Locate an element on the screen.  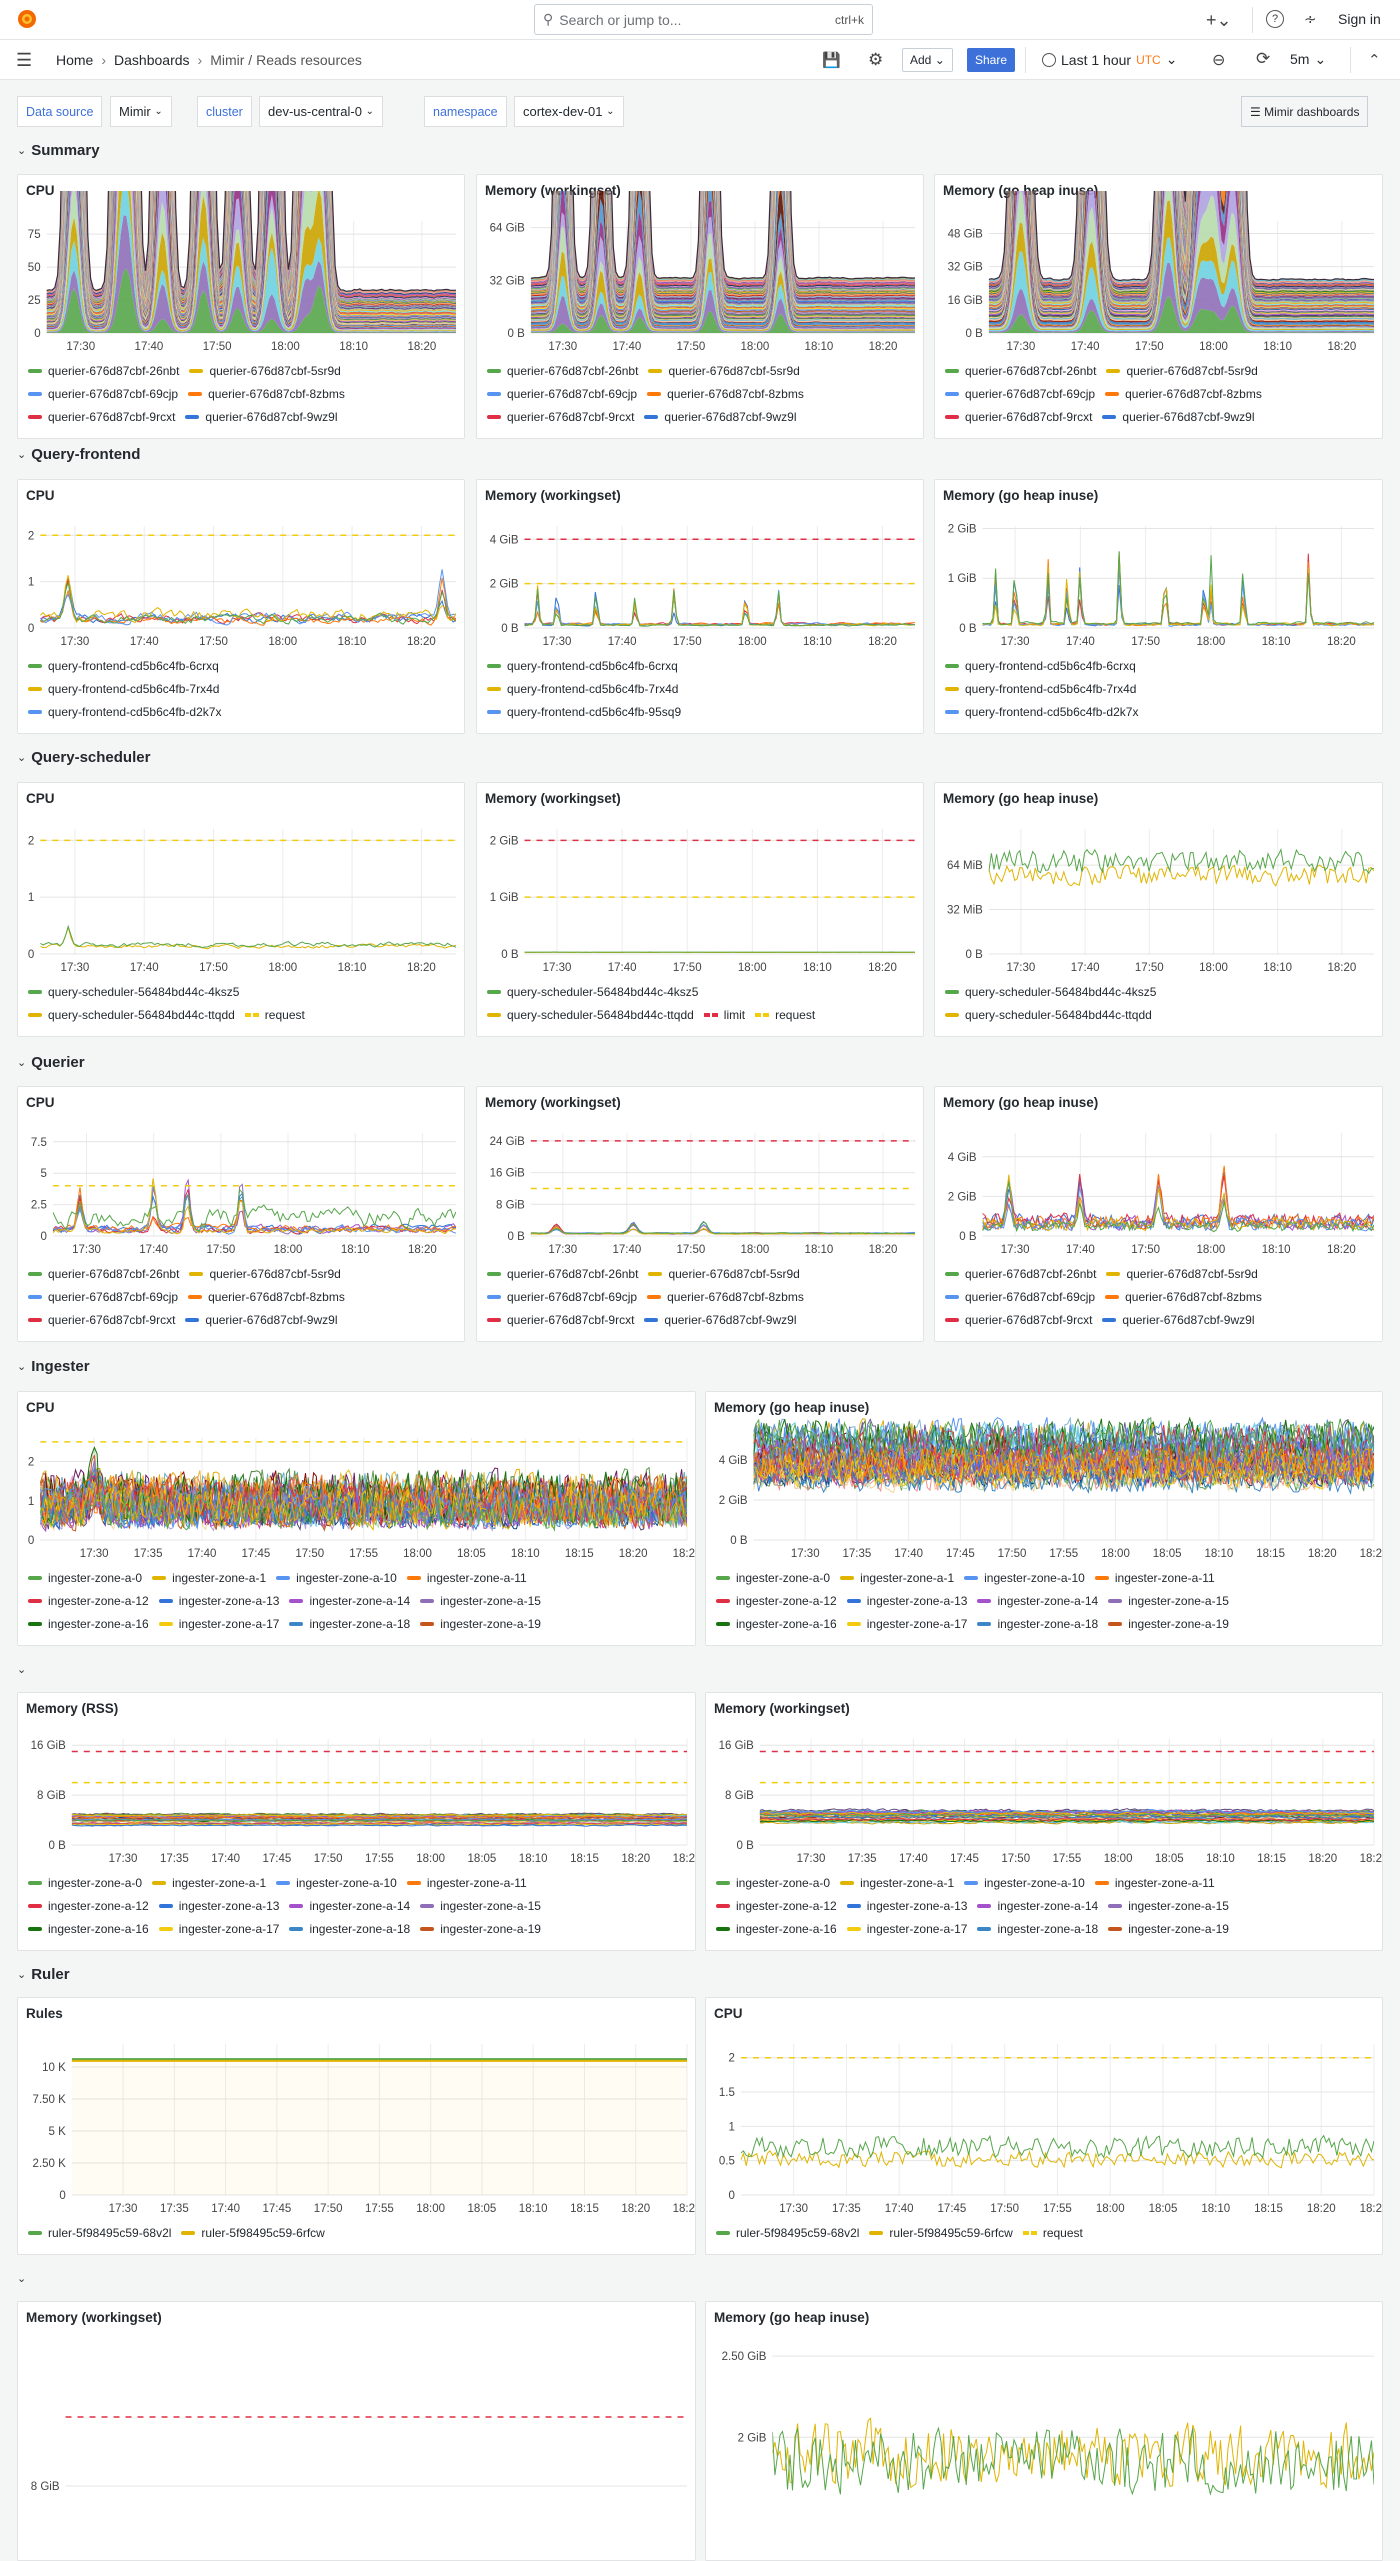
breadcrumb-dashboards: Dashboards is located at coordinates (152, 60).